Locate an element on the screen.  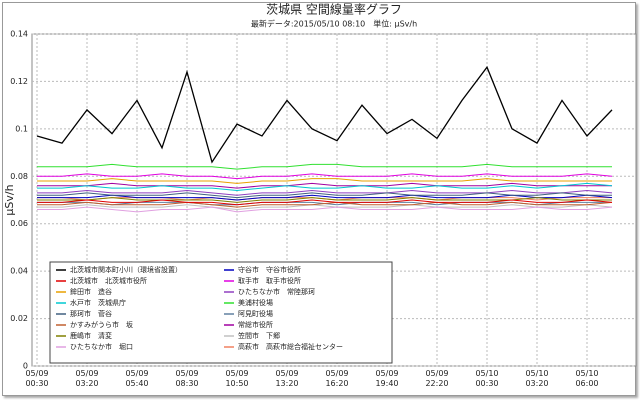
y-tick-label: 0.02 is located at coordinates (19, 318).